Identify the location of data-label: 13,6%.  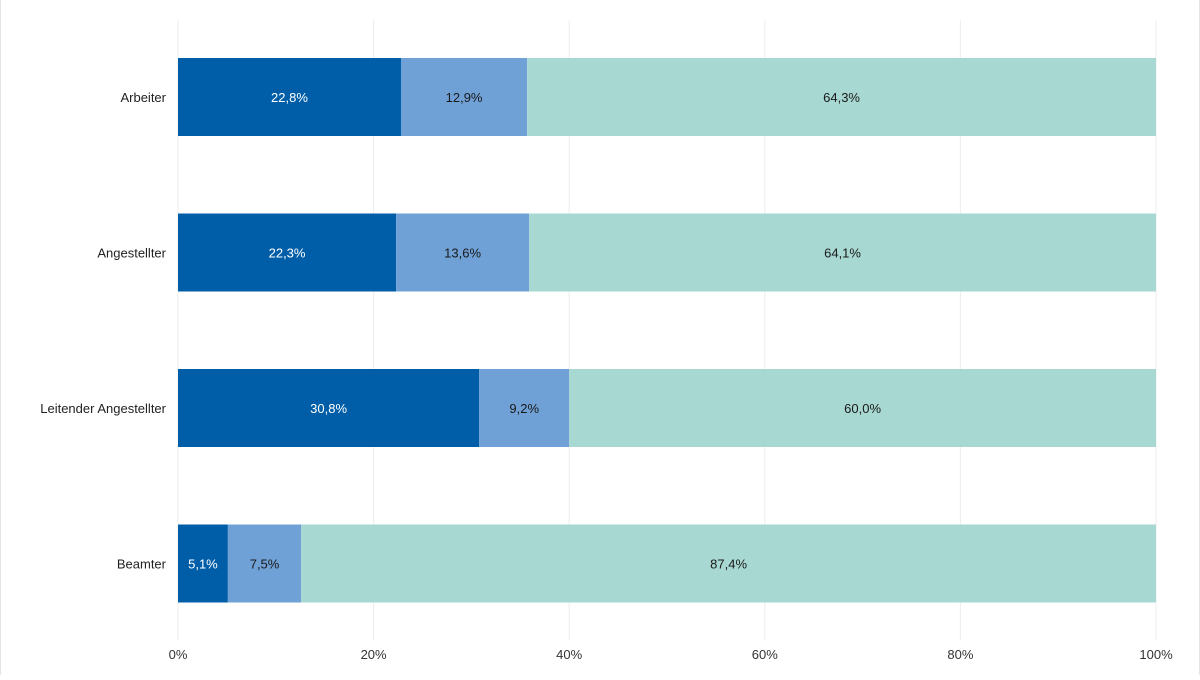
(462, 253).